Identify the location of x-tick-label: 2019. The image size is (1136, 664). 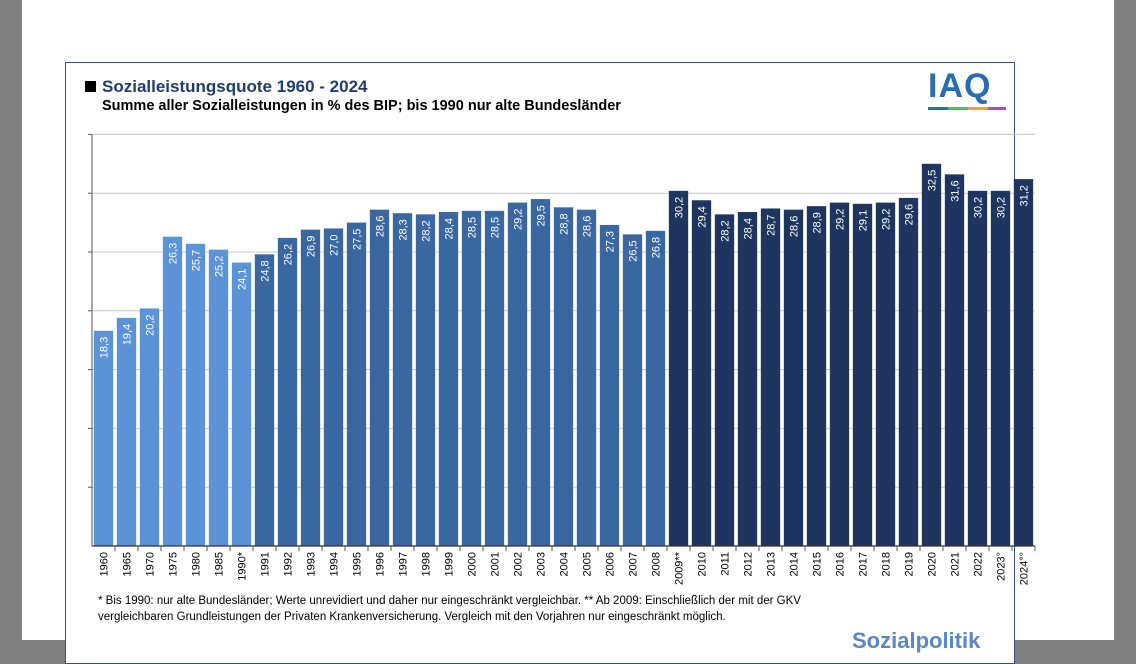
(910, 564).